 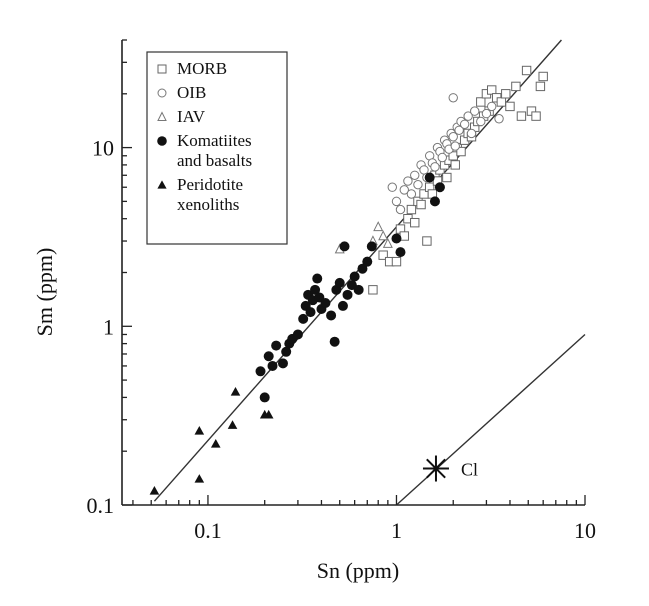 What do you see at coordinates (101, 505) in the screenshot?
I see `y-tick-label: 0.1` at bounding box center [101, 505].